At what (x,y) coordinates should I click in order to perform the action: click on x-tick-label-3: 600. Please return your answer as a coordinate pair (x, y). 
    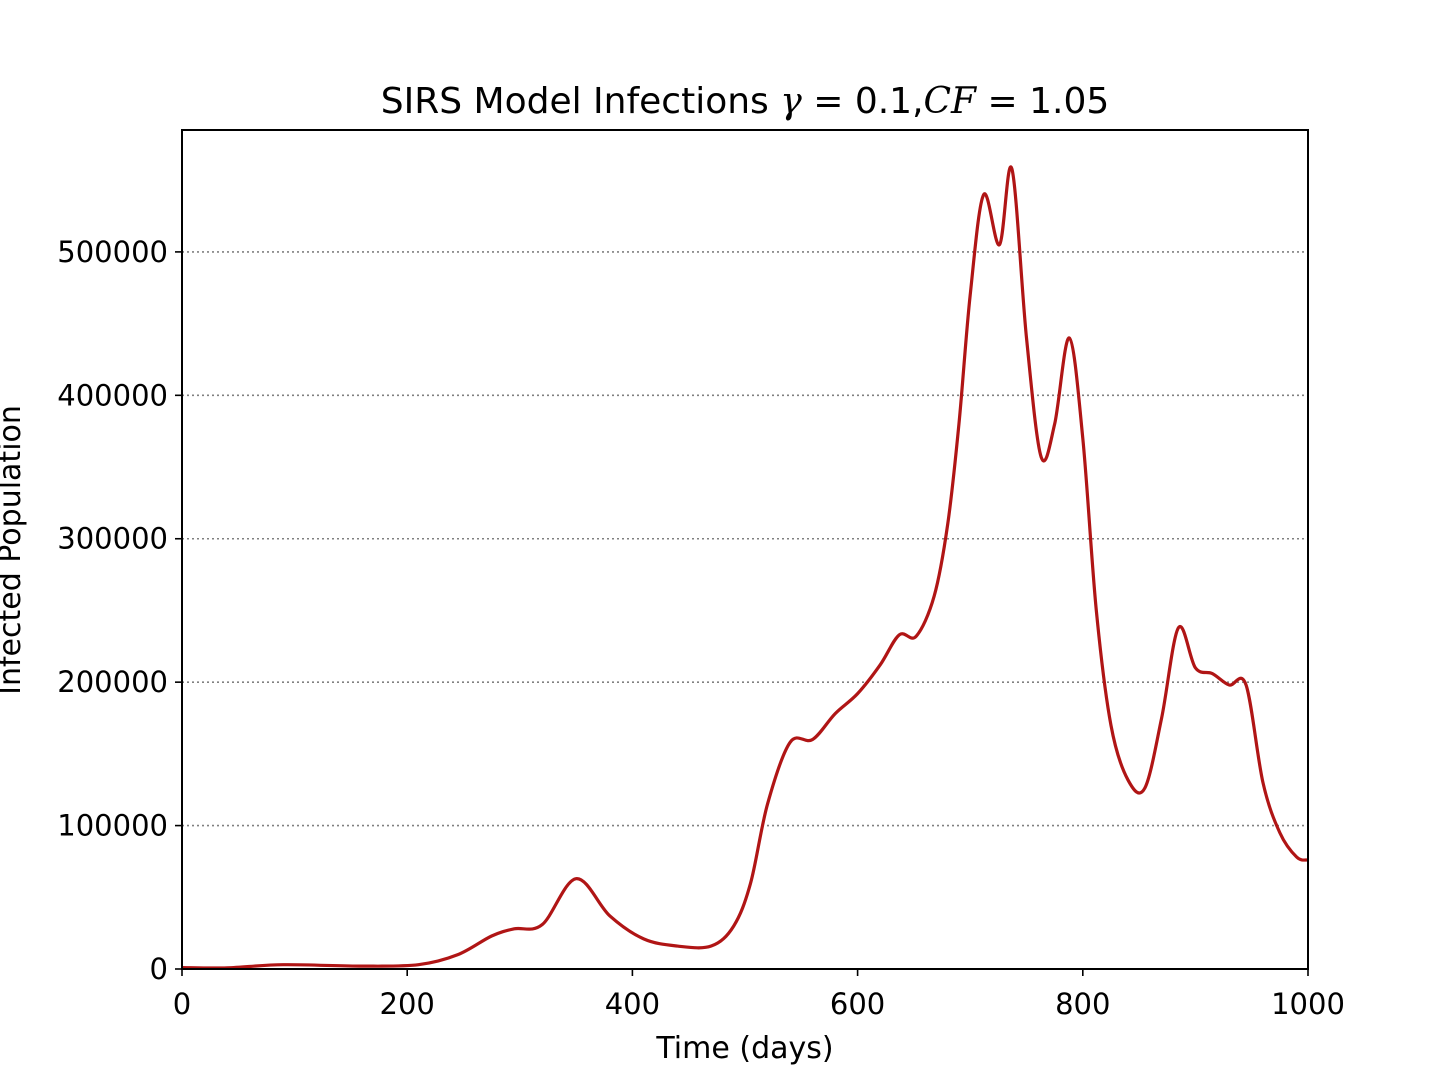
    Looking at the image, I should click on (857, 1004).